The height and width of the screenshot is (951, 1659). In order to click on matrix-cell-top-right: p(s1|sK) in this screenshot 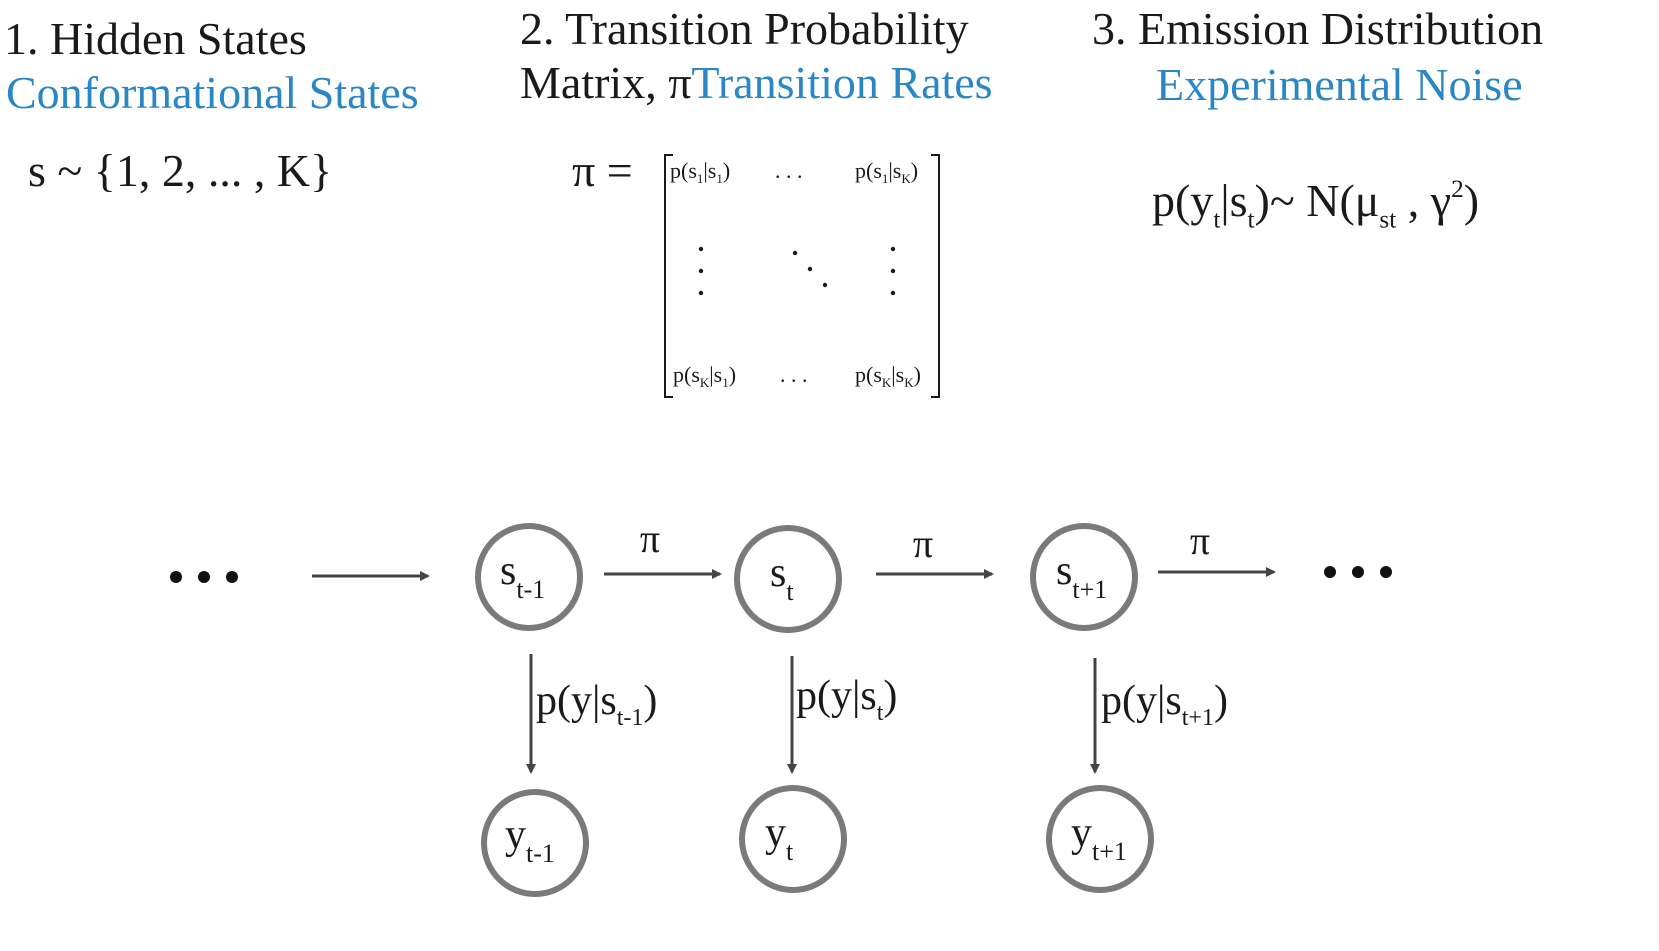, I will do `click(886, 172)`.